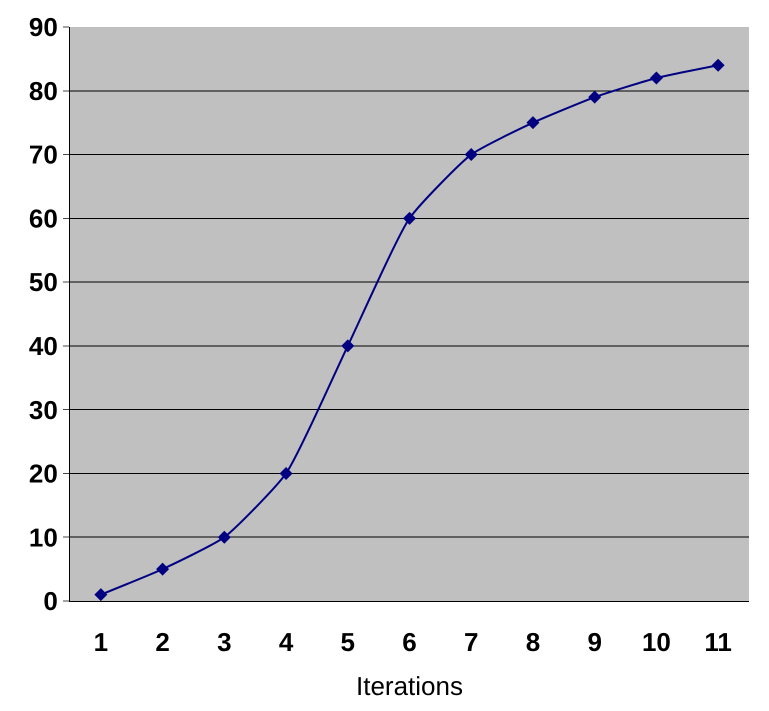 The width and height of the screenshot is (769, 711). Describe the element at coordinates (50, 601) in the screenshot. I see `y-tick-label: 0` at that location.